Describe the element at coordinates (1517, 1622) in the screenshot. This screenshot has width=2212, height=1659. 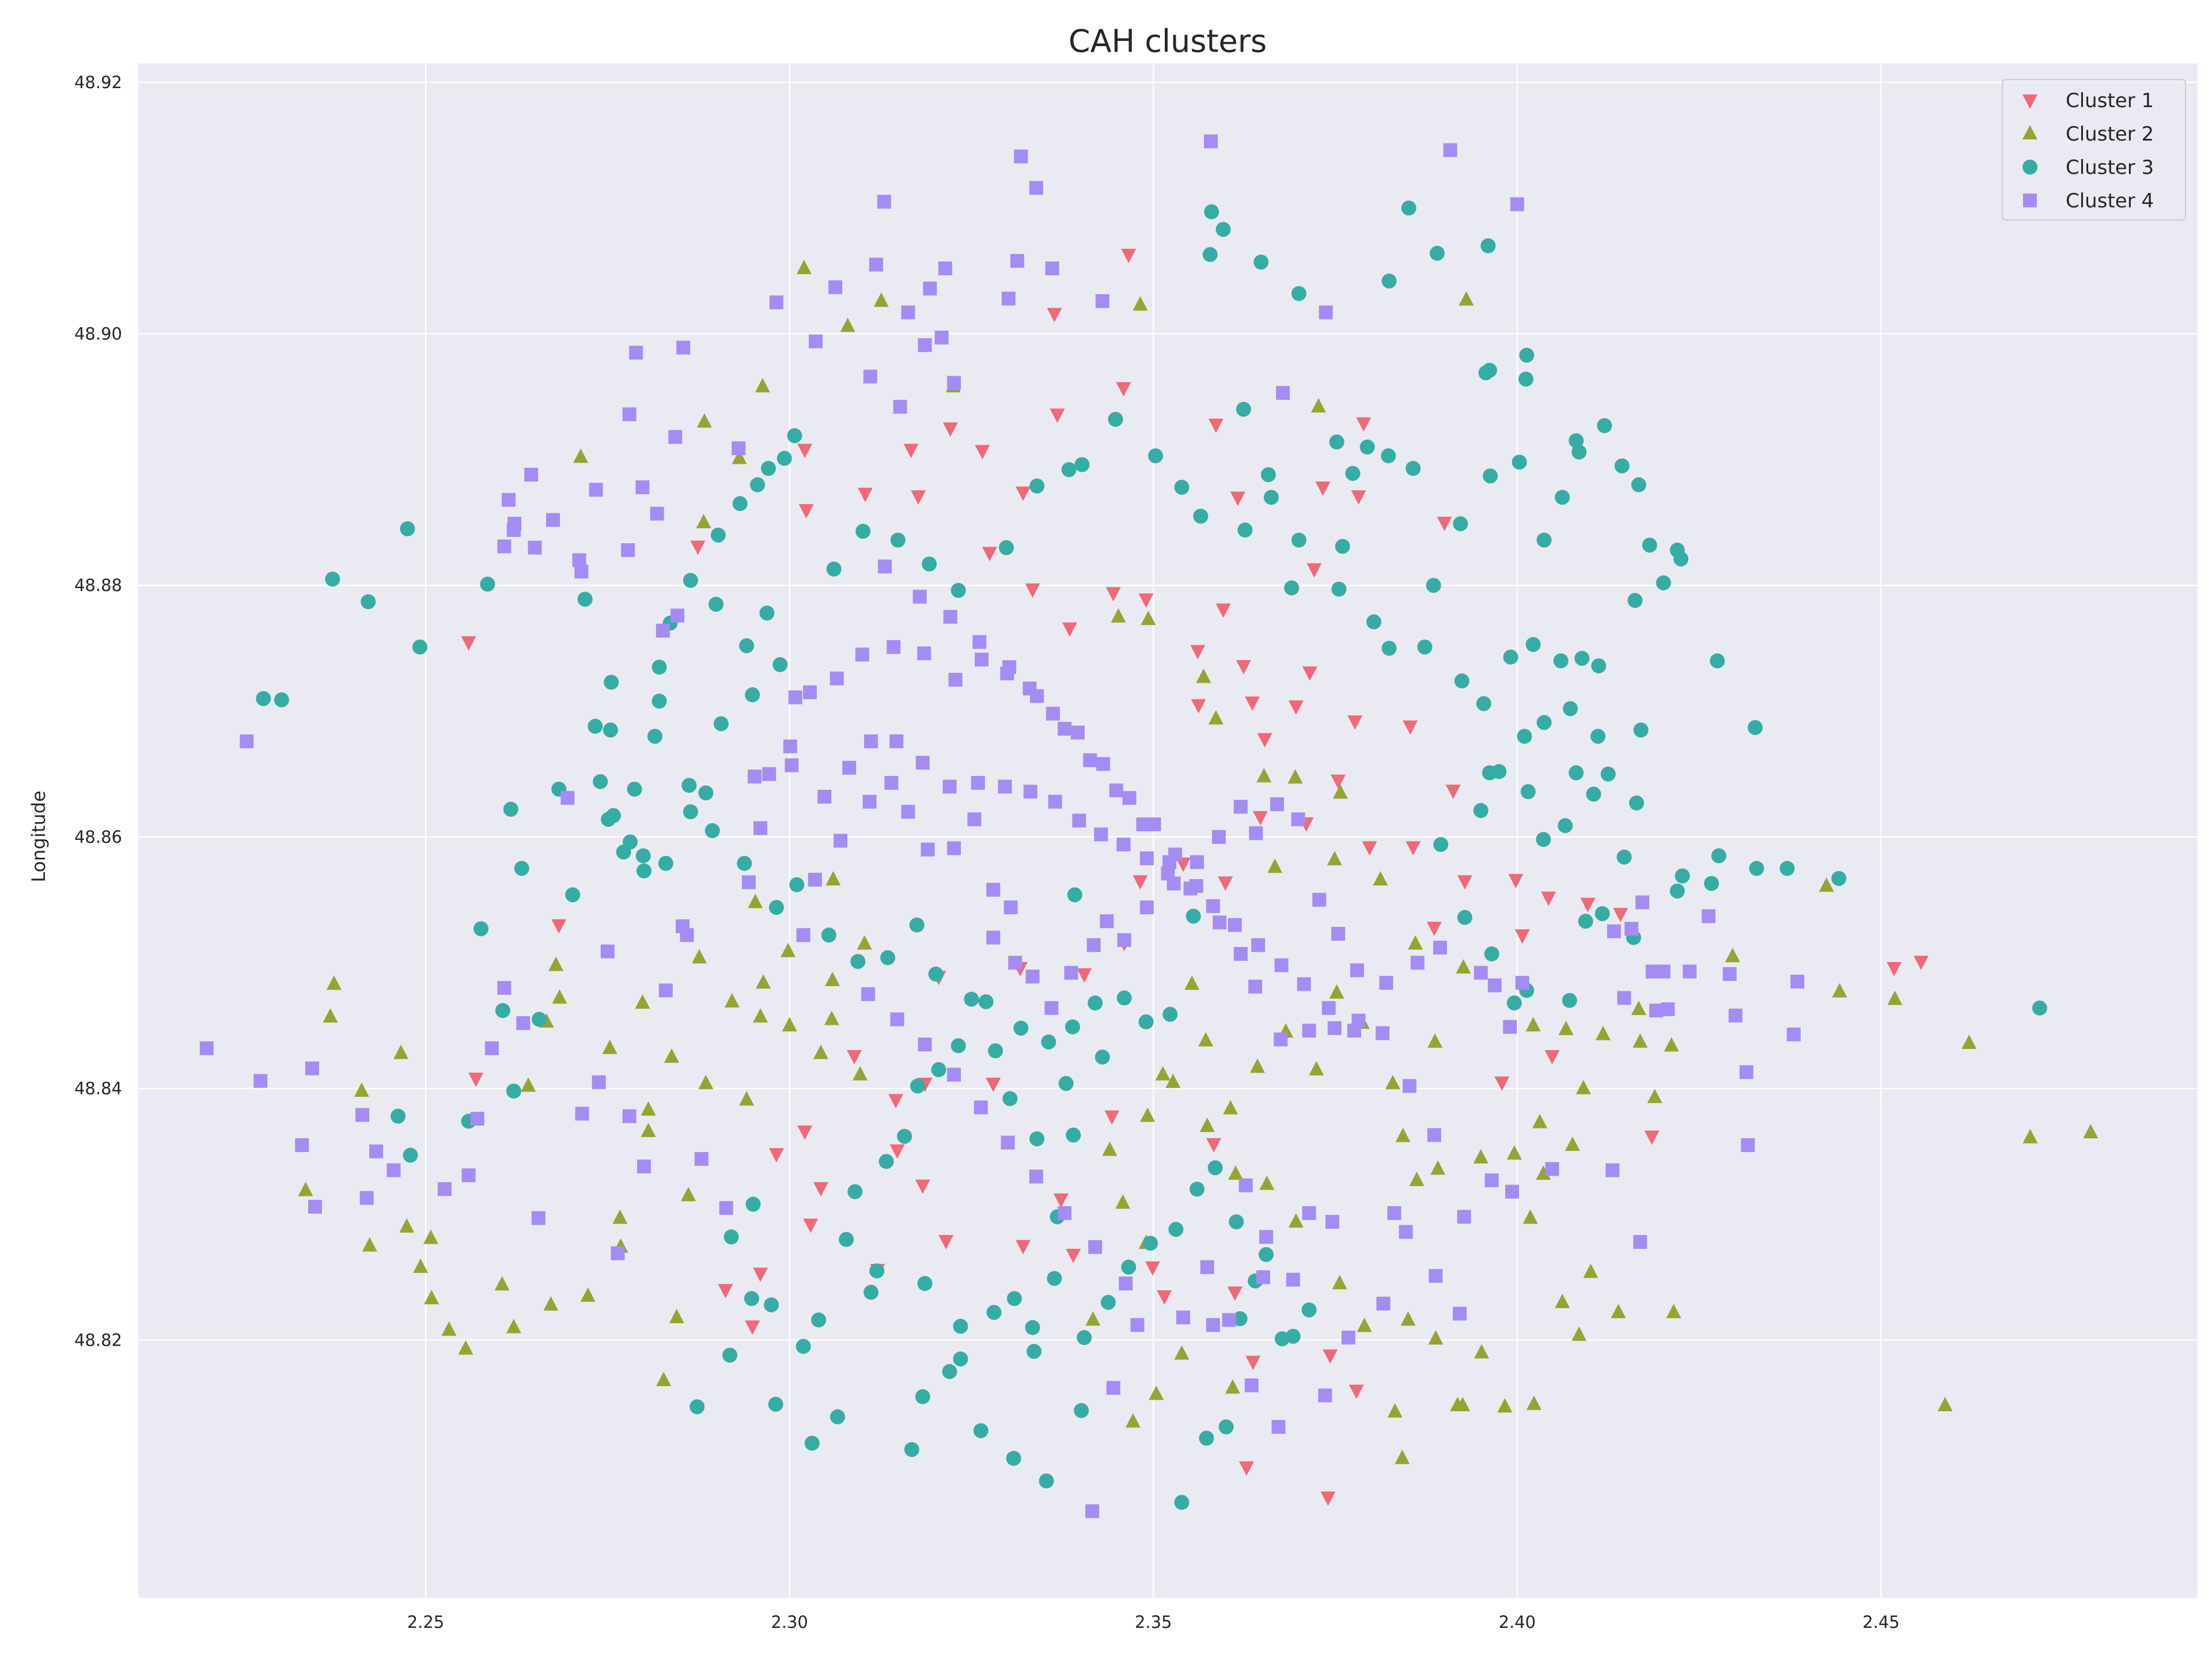
I see `x-tick-label: 2.40` at that location.